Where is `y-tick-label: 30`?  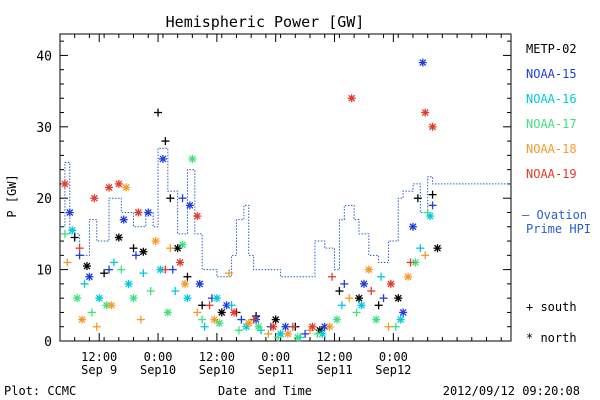 y-tick-label: 30 is located at coordinates (44, 128).